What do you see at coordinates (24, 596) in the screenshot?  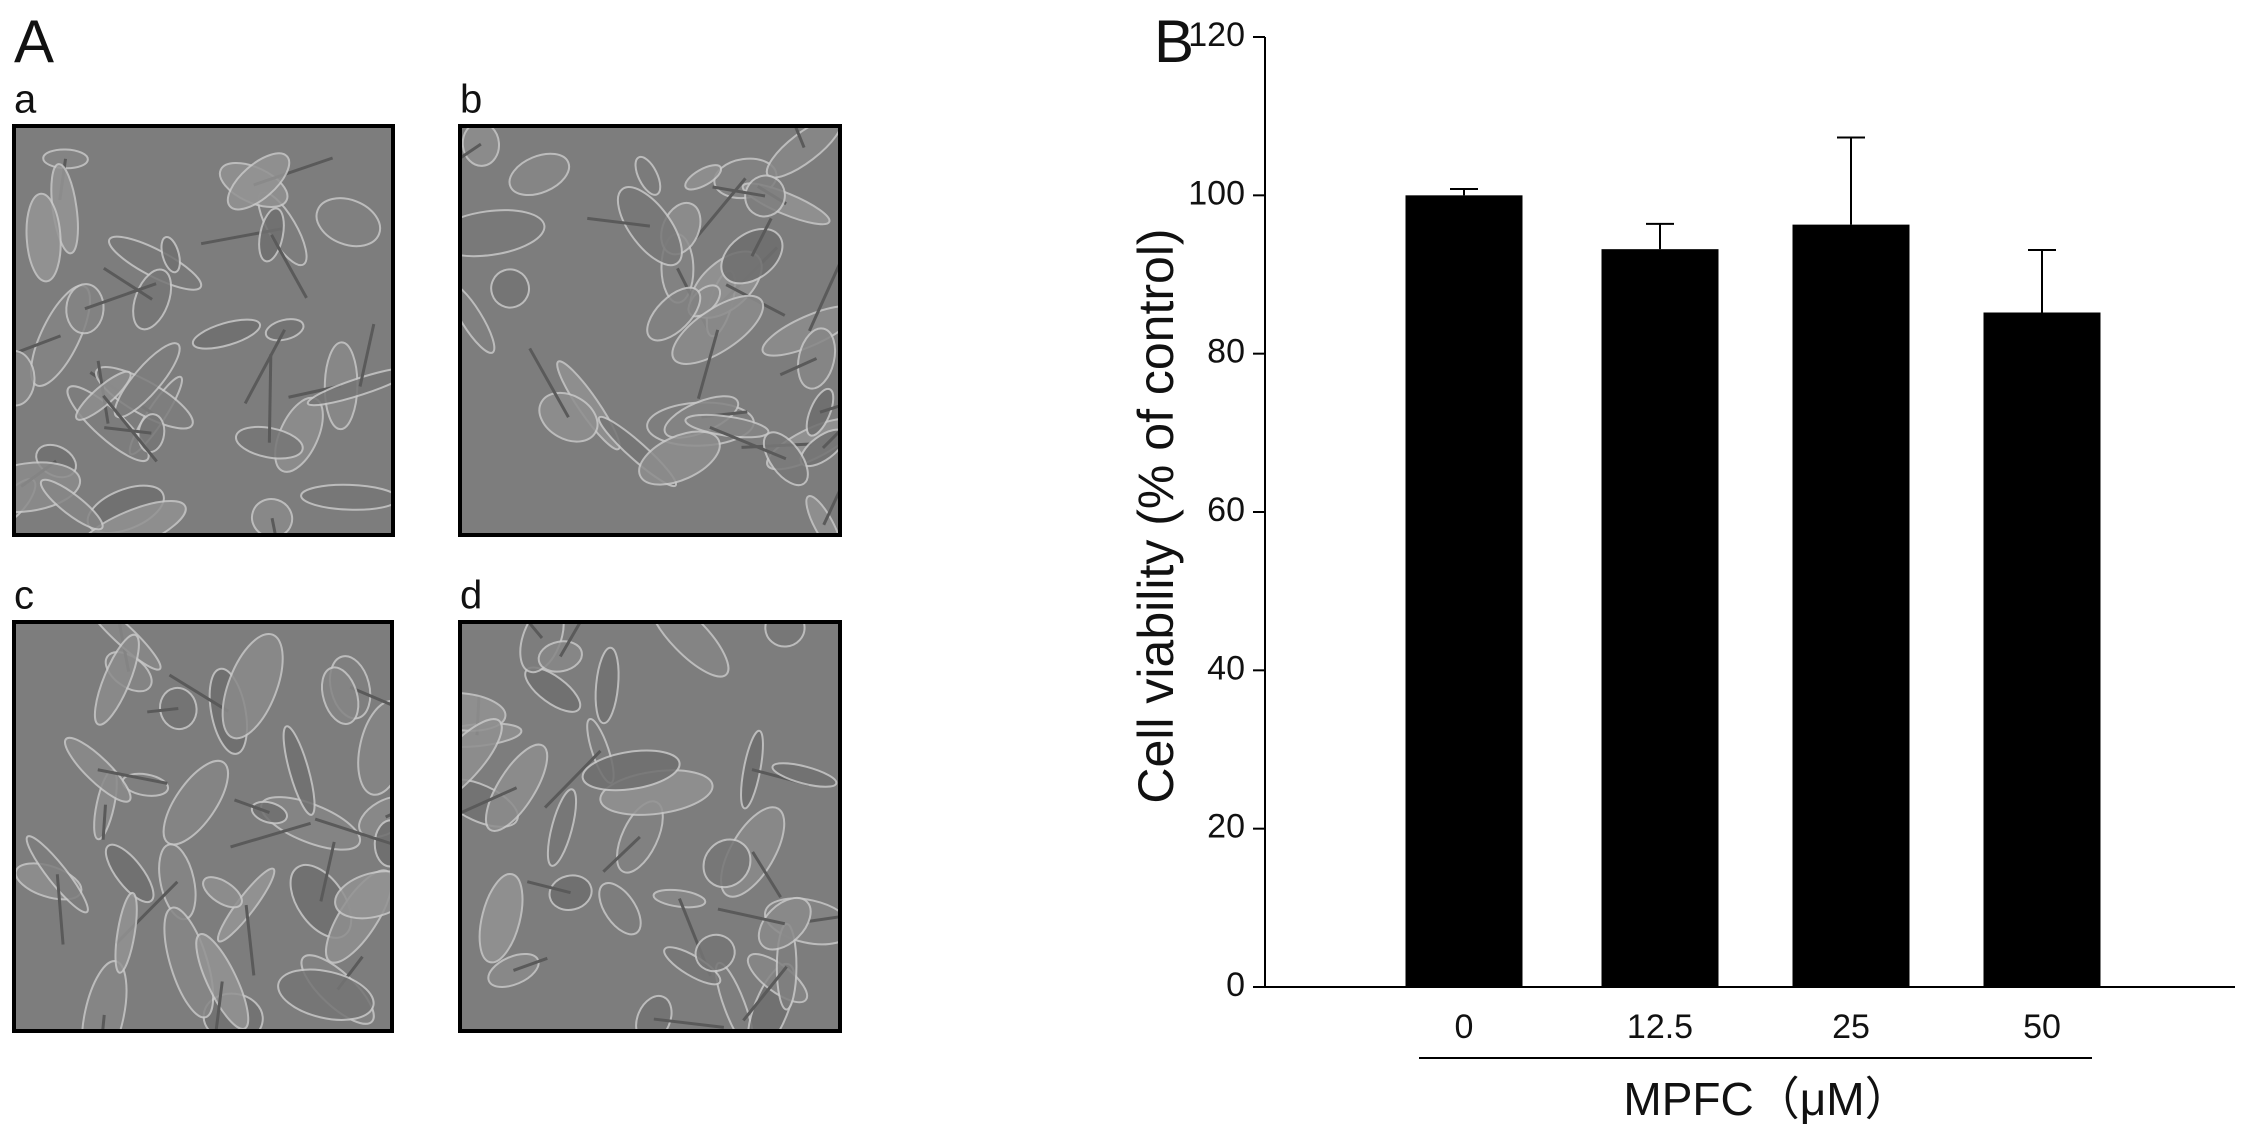 I see `image-label: c` at bounding box center [24, 596].